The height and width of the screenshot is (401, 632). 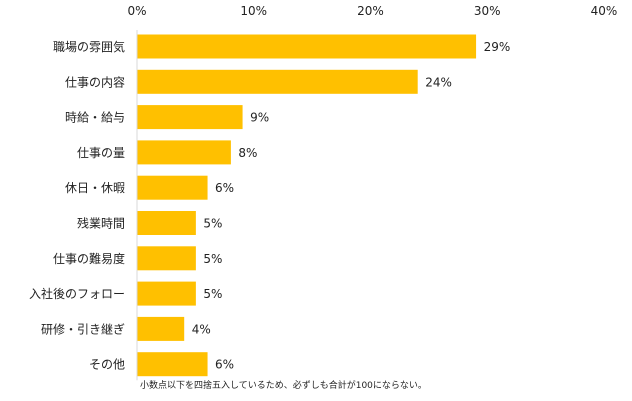 What do you see at coordinates (83, 328) in the screenshot?
I see `category-label: 研修・引き継ぎ` at bounding box center [83, 328].